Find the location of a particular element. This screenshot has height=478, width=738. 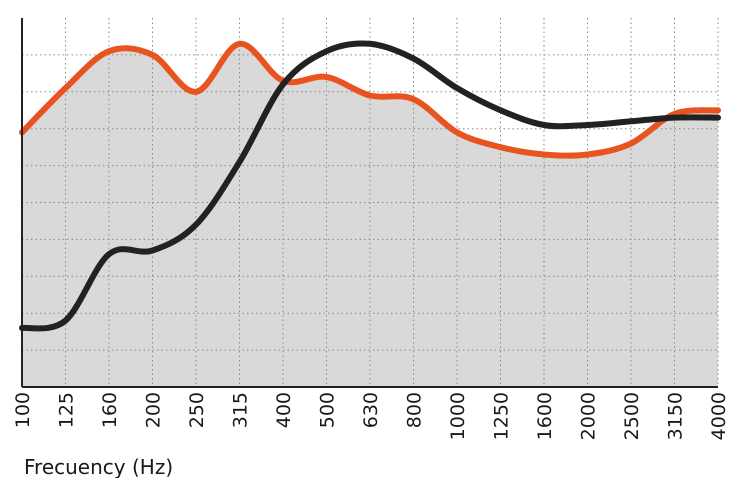

x-tick-label: 250 is located at coordinates (197, 410).